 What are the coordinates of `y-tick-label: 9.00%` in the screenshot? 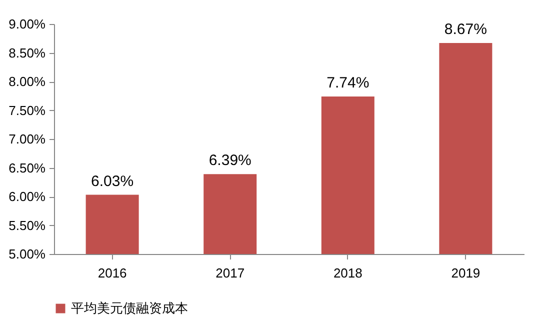 It's located at (27, 24).